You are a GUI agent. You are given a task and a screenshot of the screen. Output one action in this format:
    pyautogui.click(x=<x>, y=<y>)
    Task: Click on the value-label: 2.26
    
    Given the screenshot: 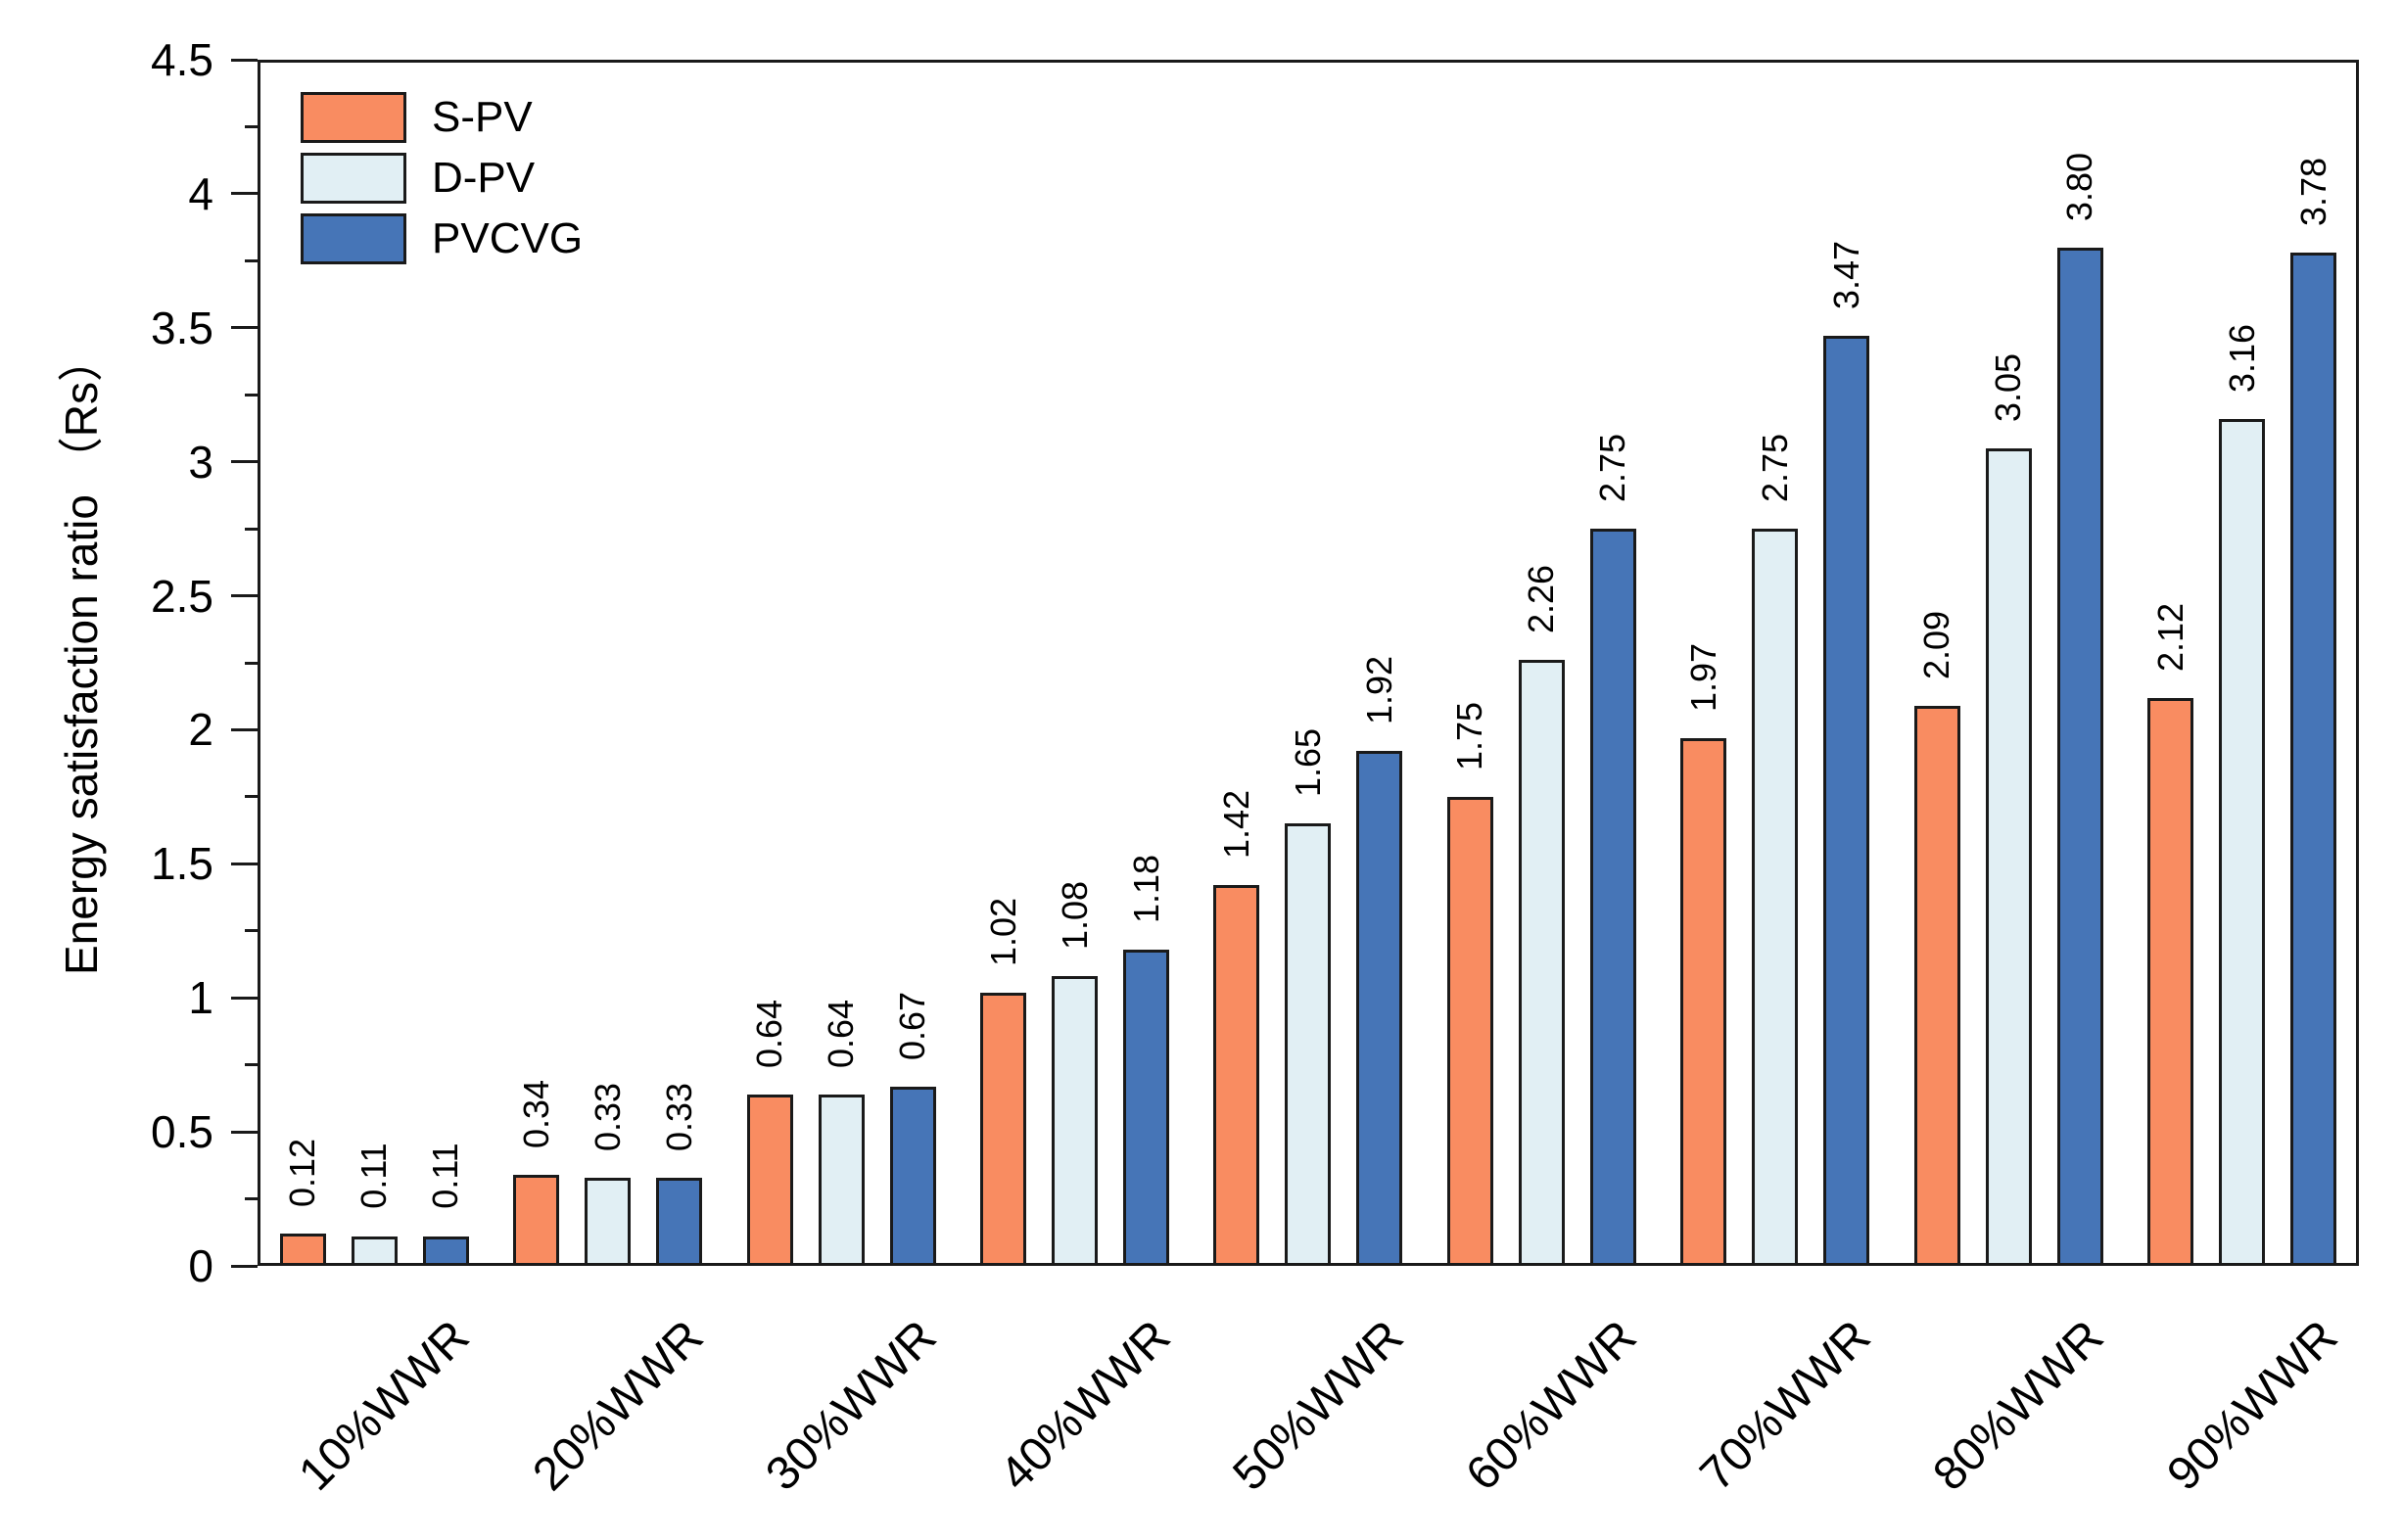 What is the action you would take?
    pyautogui.click(x=1541, y=599)
    